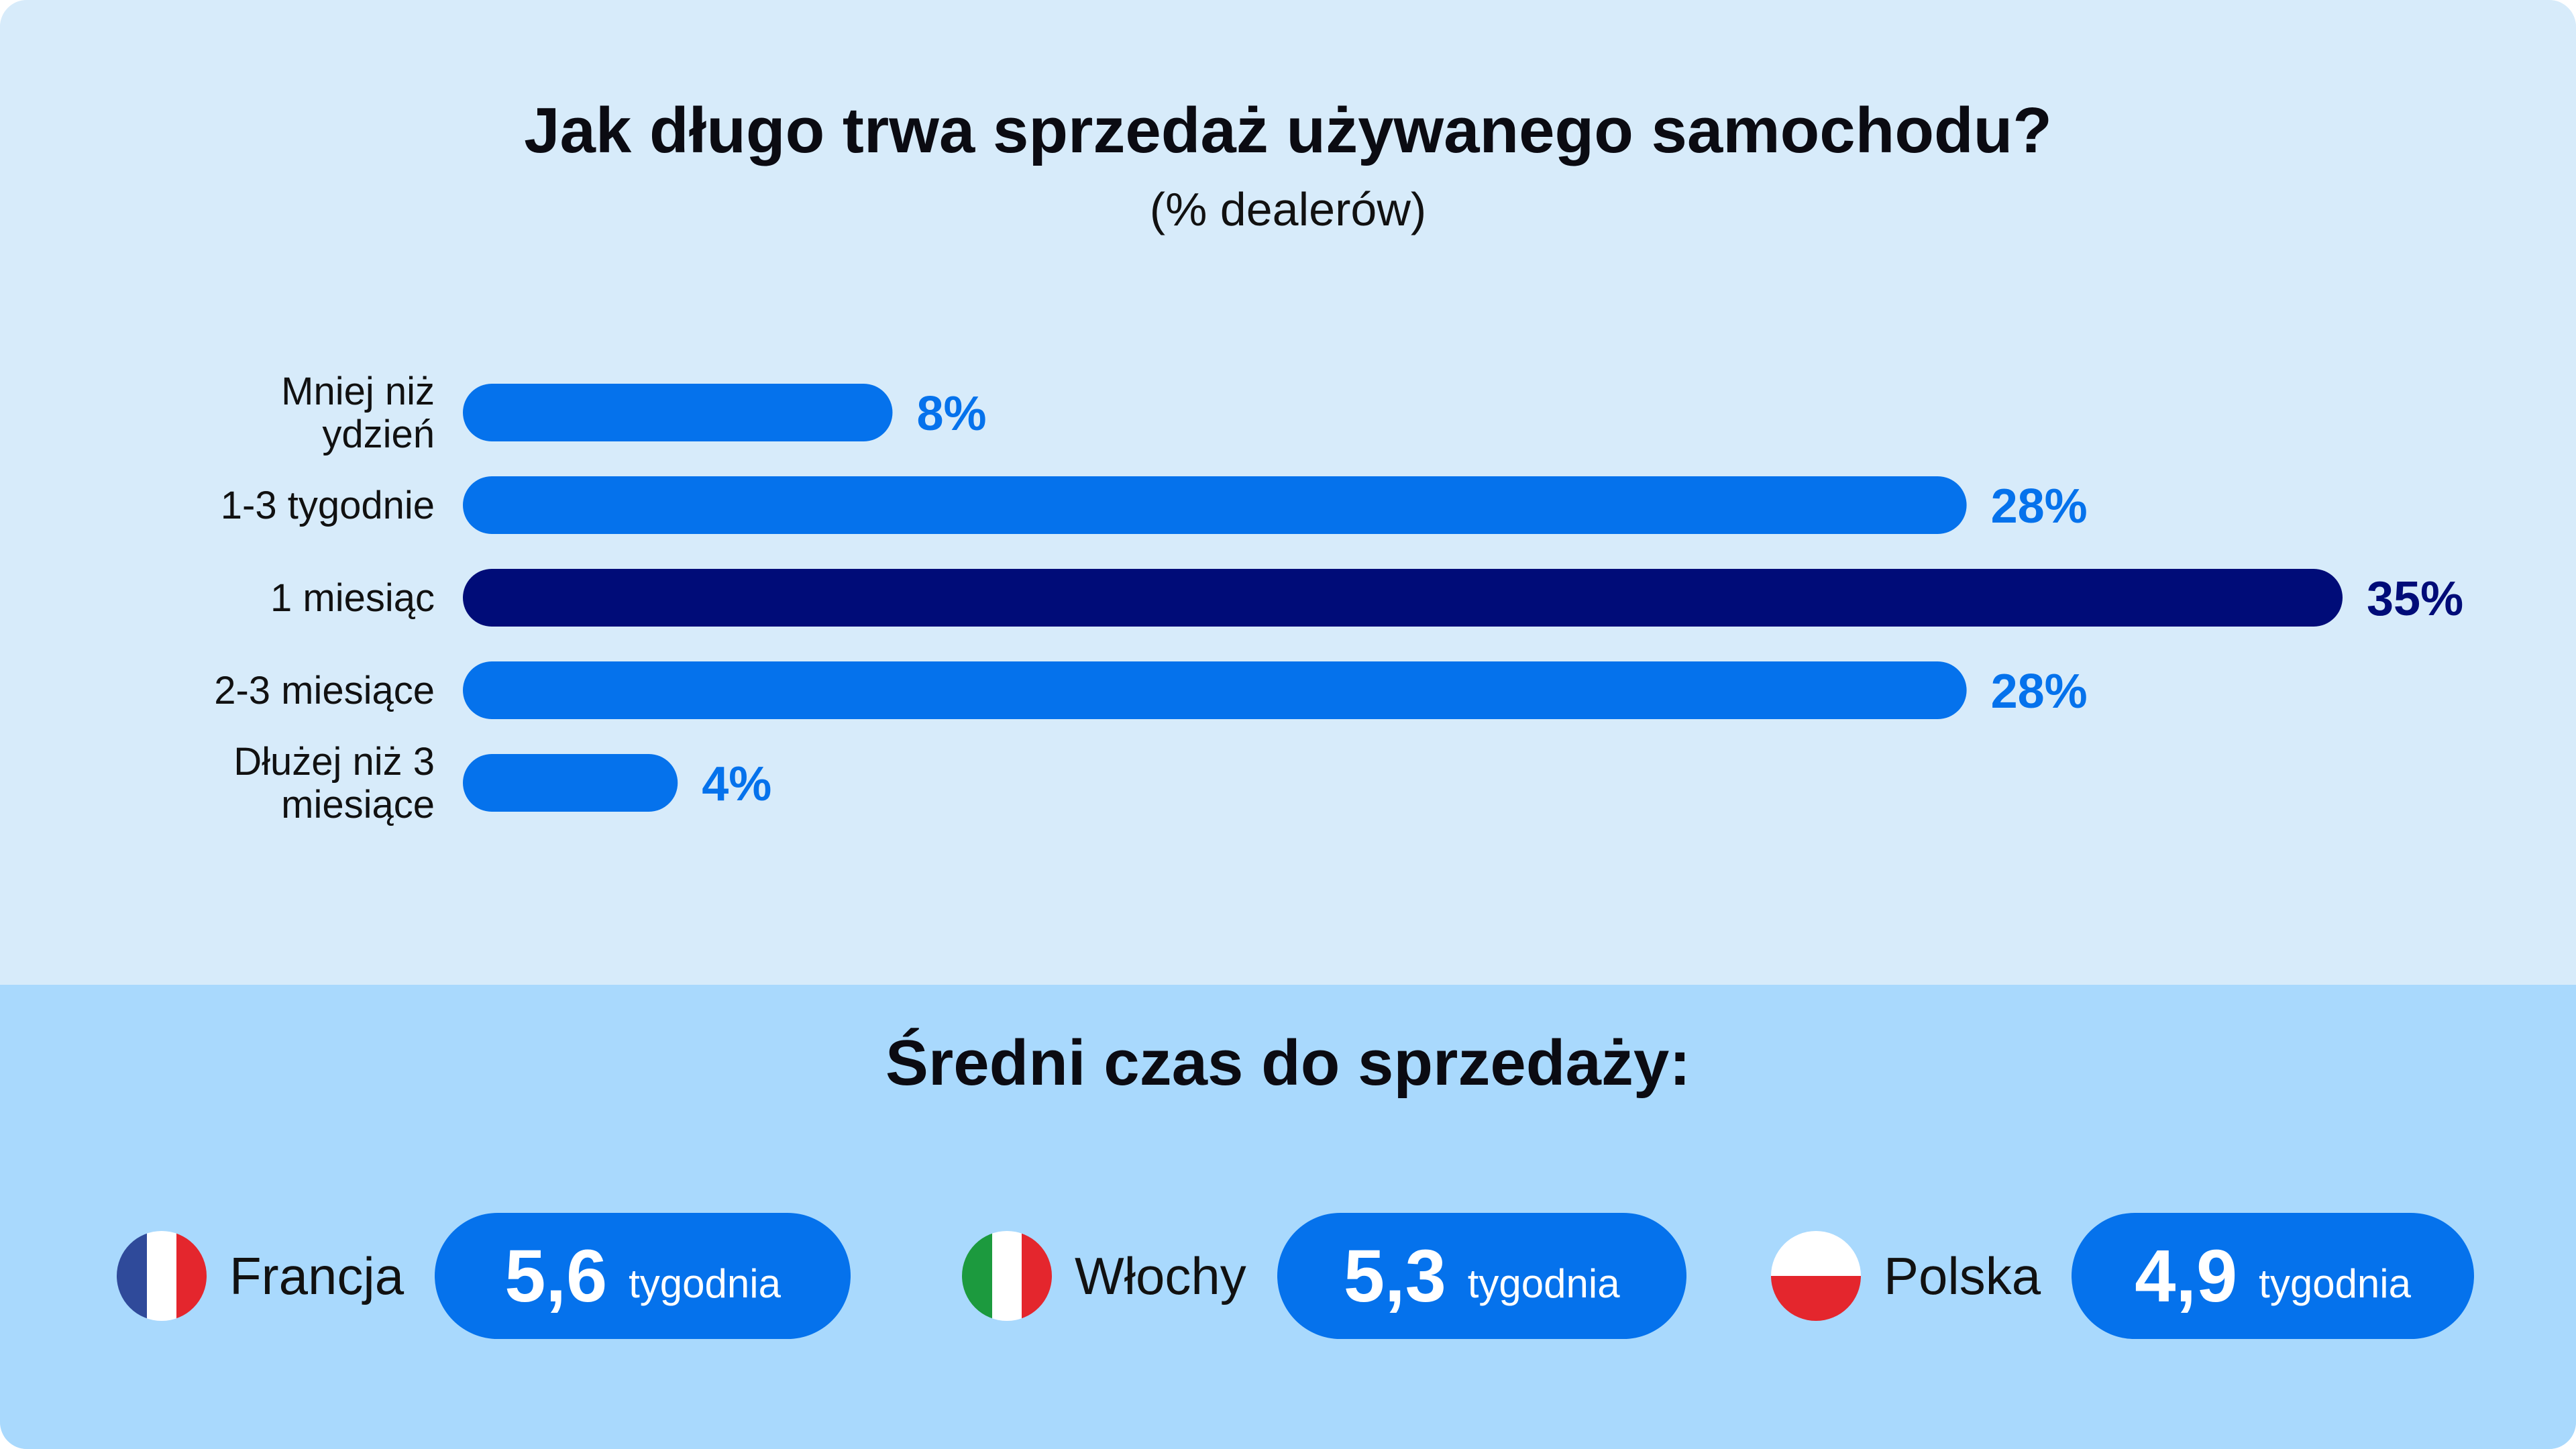 This screenshot has width=2576, height=1449. I want to click on average-value: 5,3, so click(1394, 1276).